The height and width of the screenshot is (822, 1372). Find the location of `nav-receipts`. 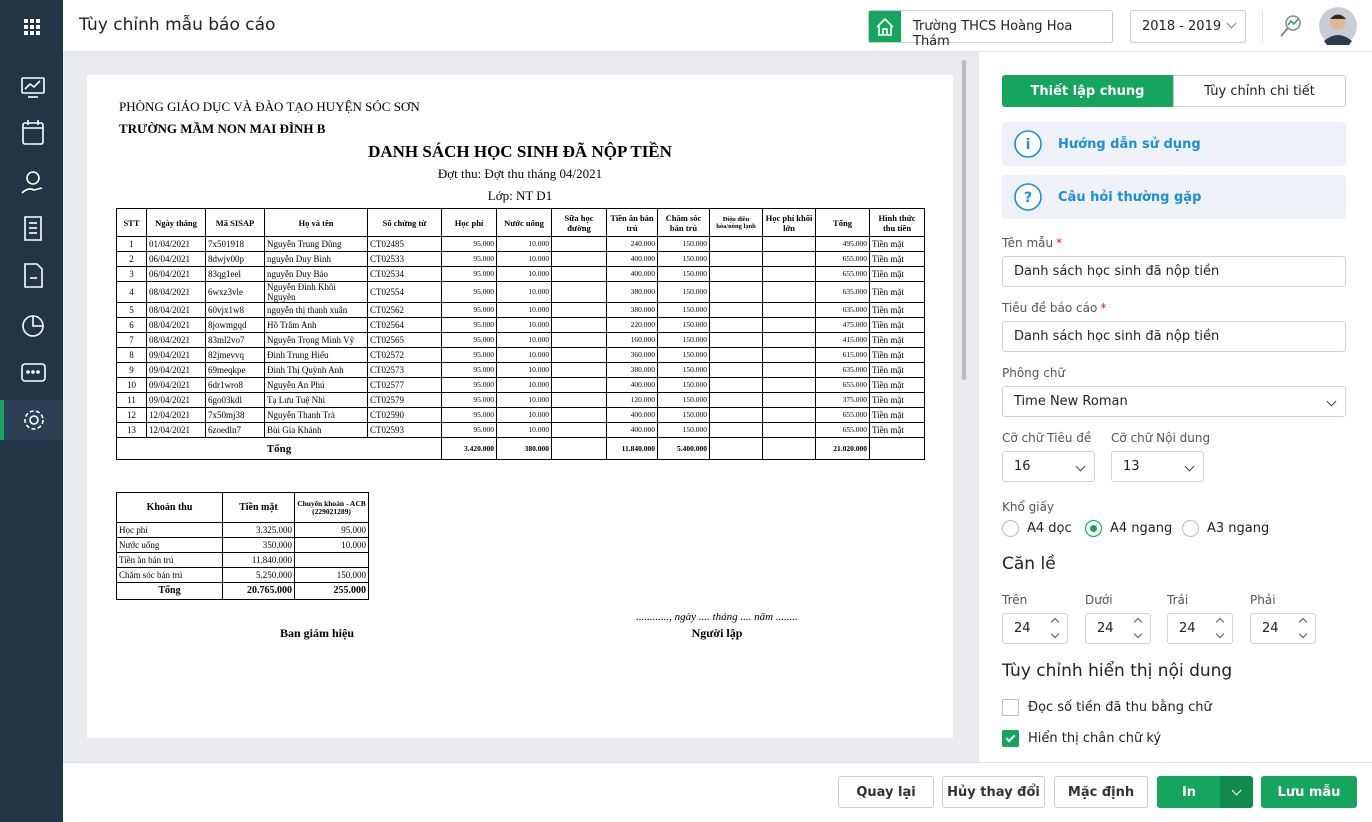

nav-receipts is located at coordinates (33, 228).